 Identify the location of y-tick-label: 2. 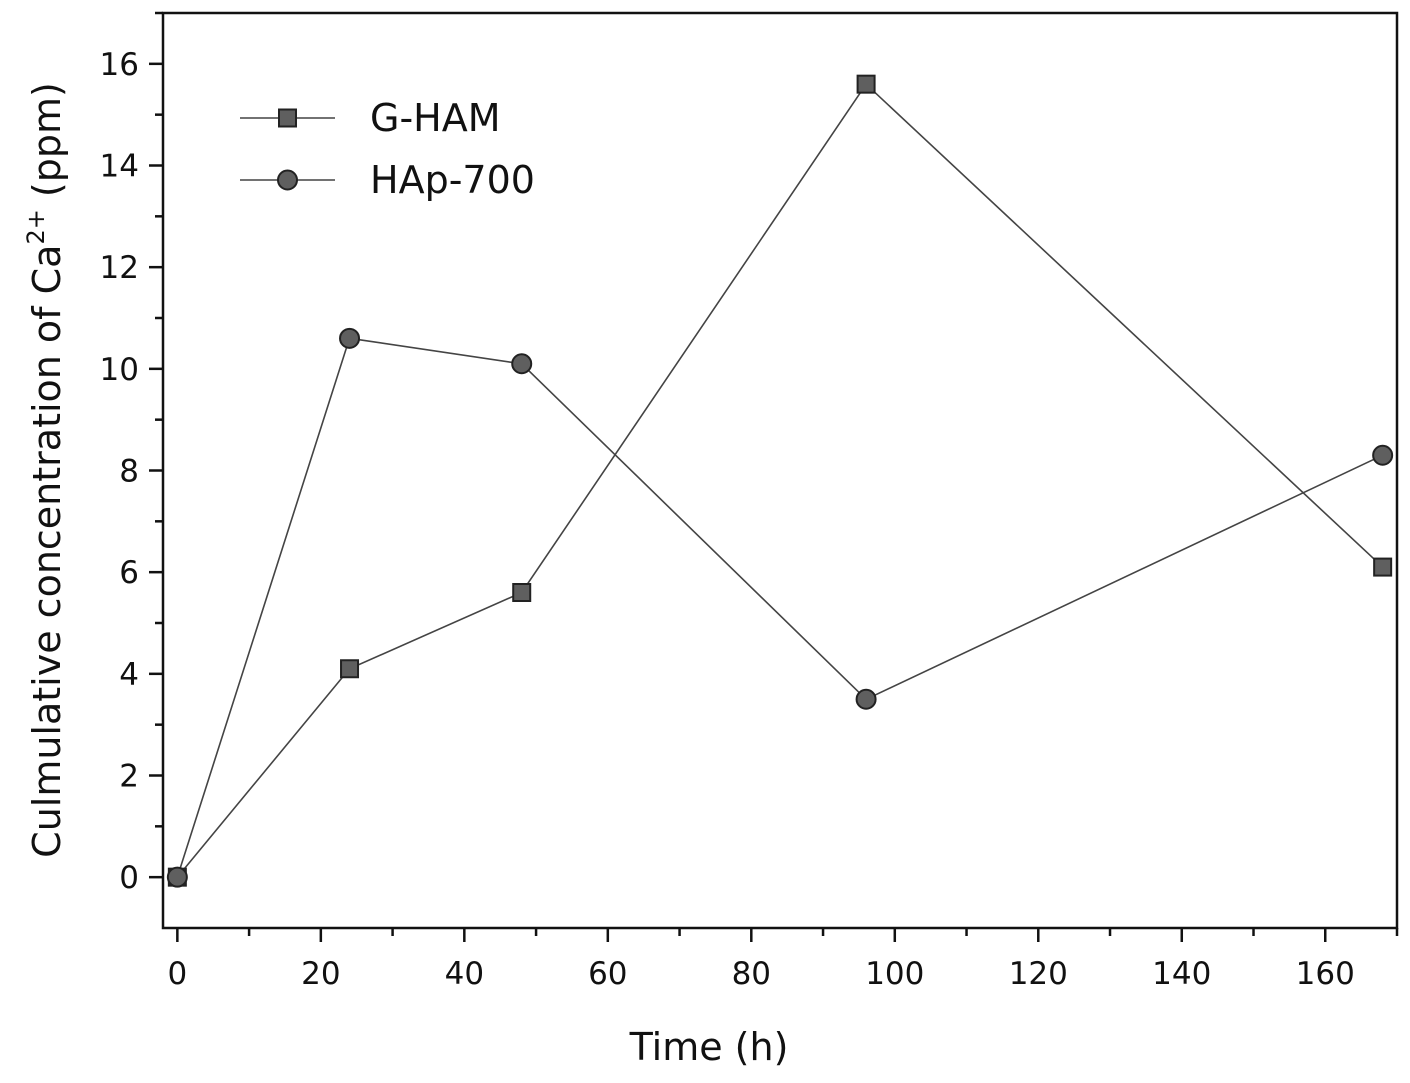
(129, 777).